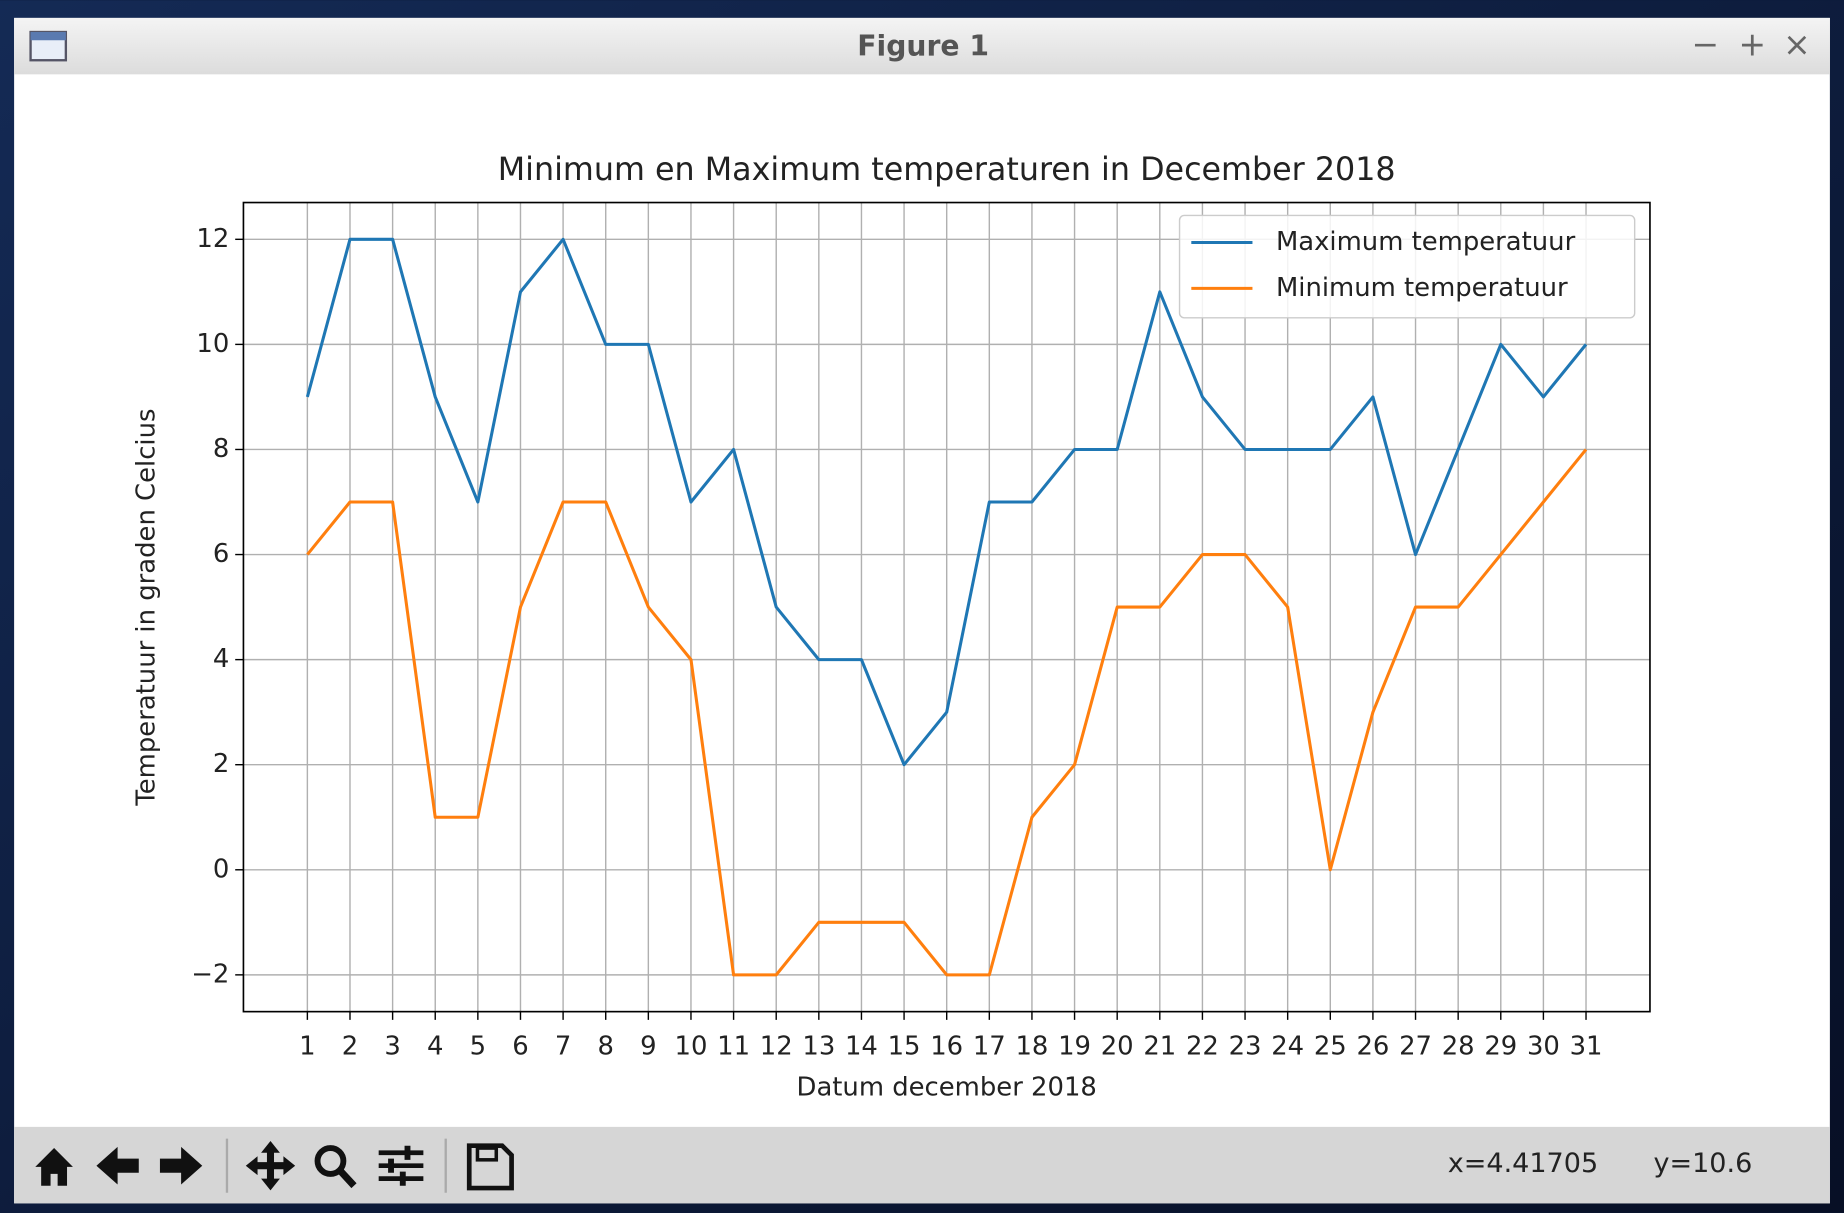 This screenshot has height=1213, width=1844. Describe the element at coordinates (648, 1046) in the screenshot. I see `x-tick-label: 9` at that location.